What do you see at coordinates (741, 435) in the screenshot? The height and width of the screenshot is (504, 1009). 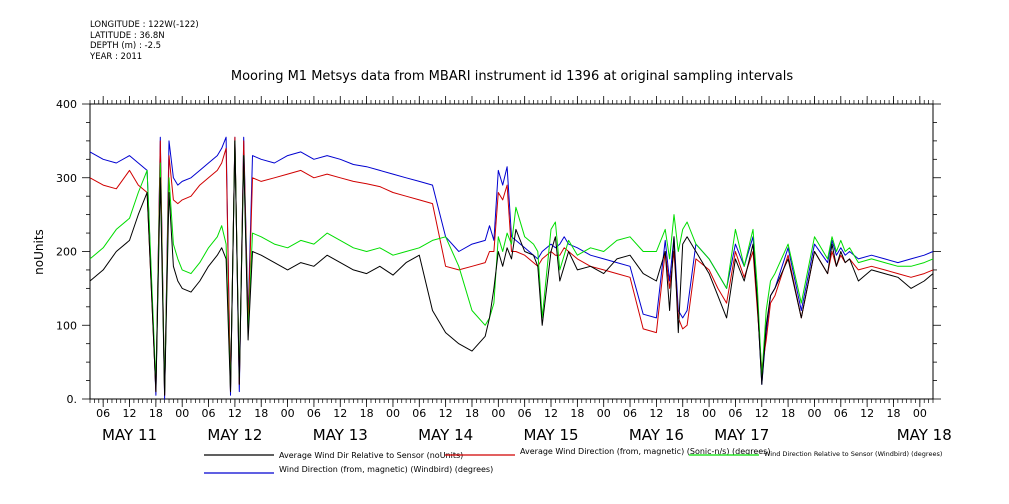 I see `x-day-label: MAY 17` at bounding box center [741, 435].